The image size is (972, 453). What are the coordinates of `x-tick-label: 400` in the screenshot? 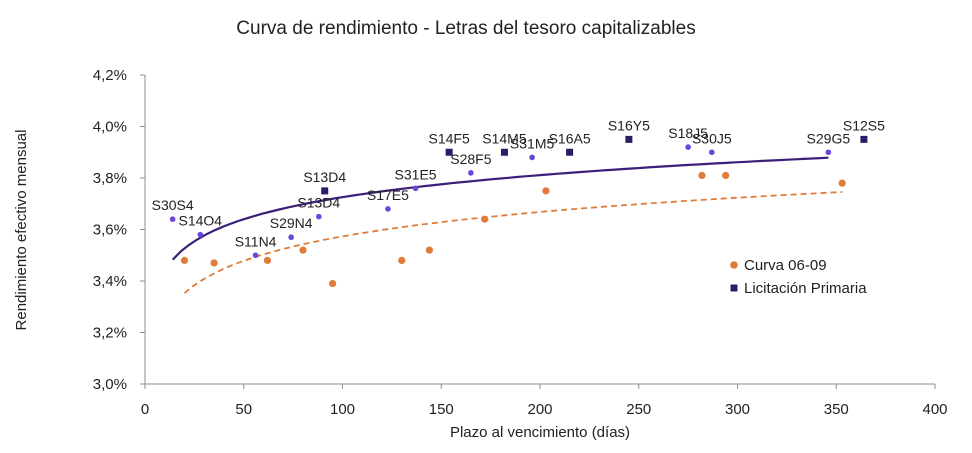 It's located at (934, 409).